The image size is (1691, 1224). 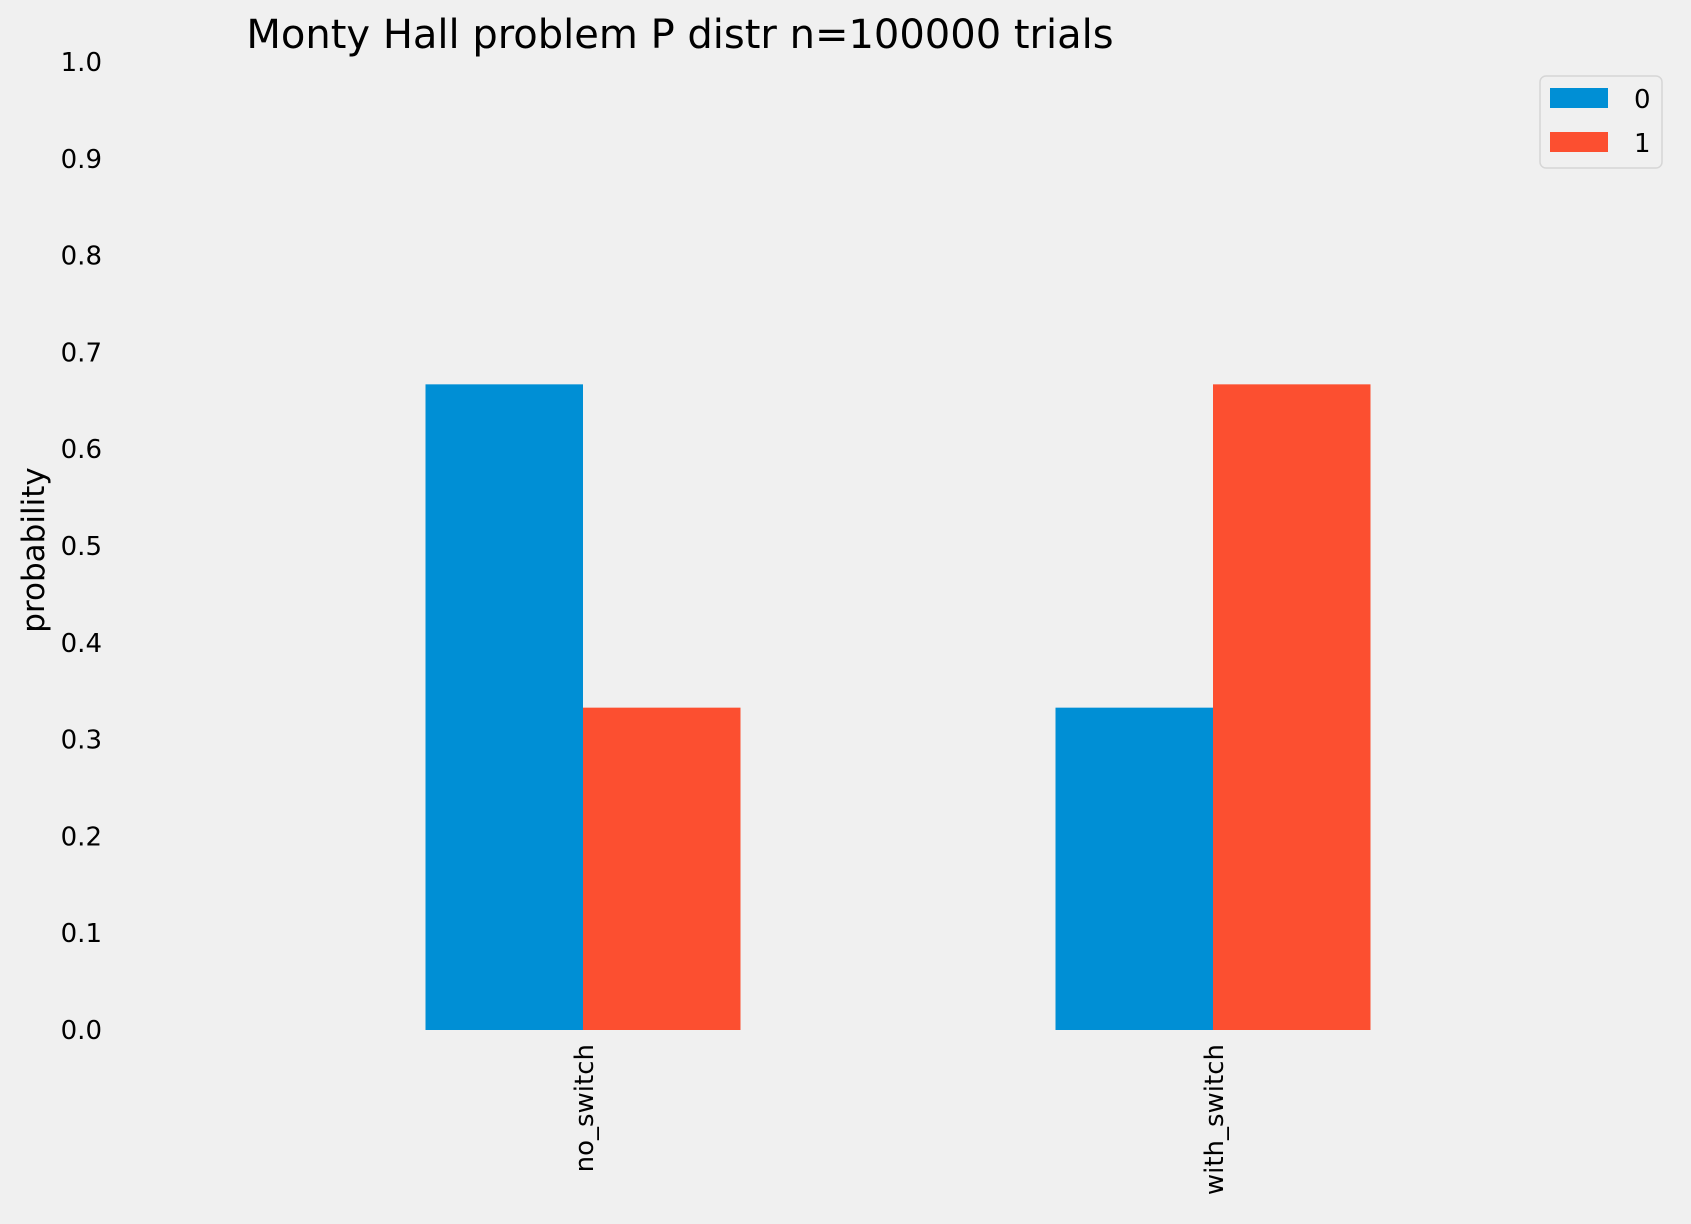 I want to click on y-tick-label: 0.3, so click(x=81, y=741).